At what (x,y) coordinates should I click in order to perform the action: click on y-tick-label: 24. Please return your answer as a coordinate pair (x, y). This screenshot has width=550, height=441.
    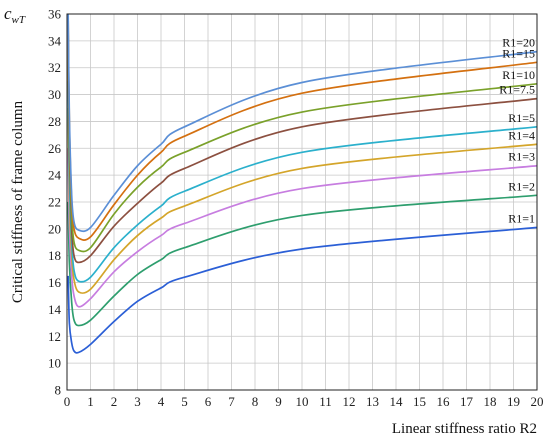
    Looking at the image, I should click on (55, 175).